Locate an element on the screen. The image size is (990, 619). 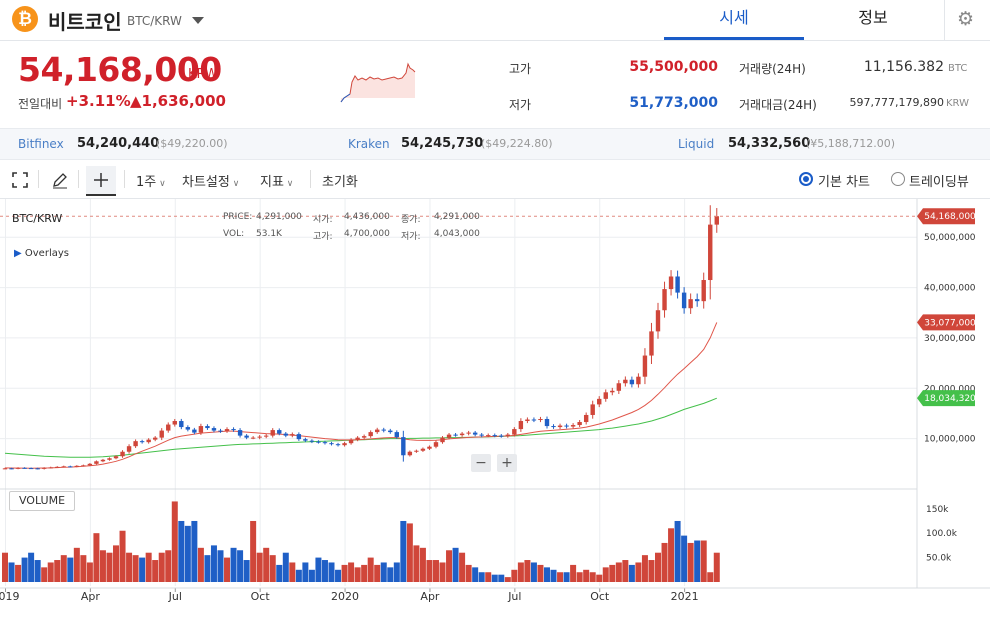
tab-info: 정보 is located at coordinates (873, 17).